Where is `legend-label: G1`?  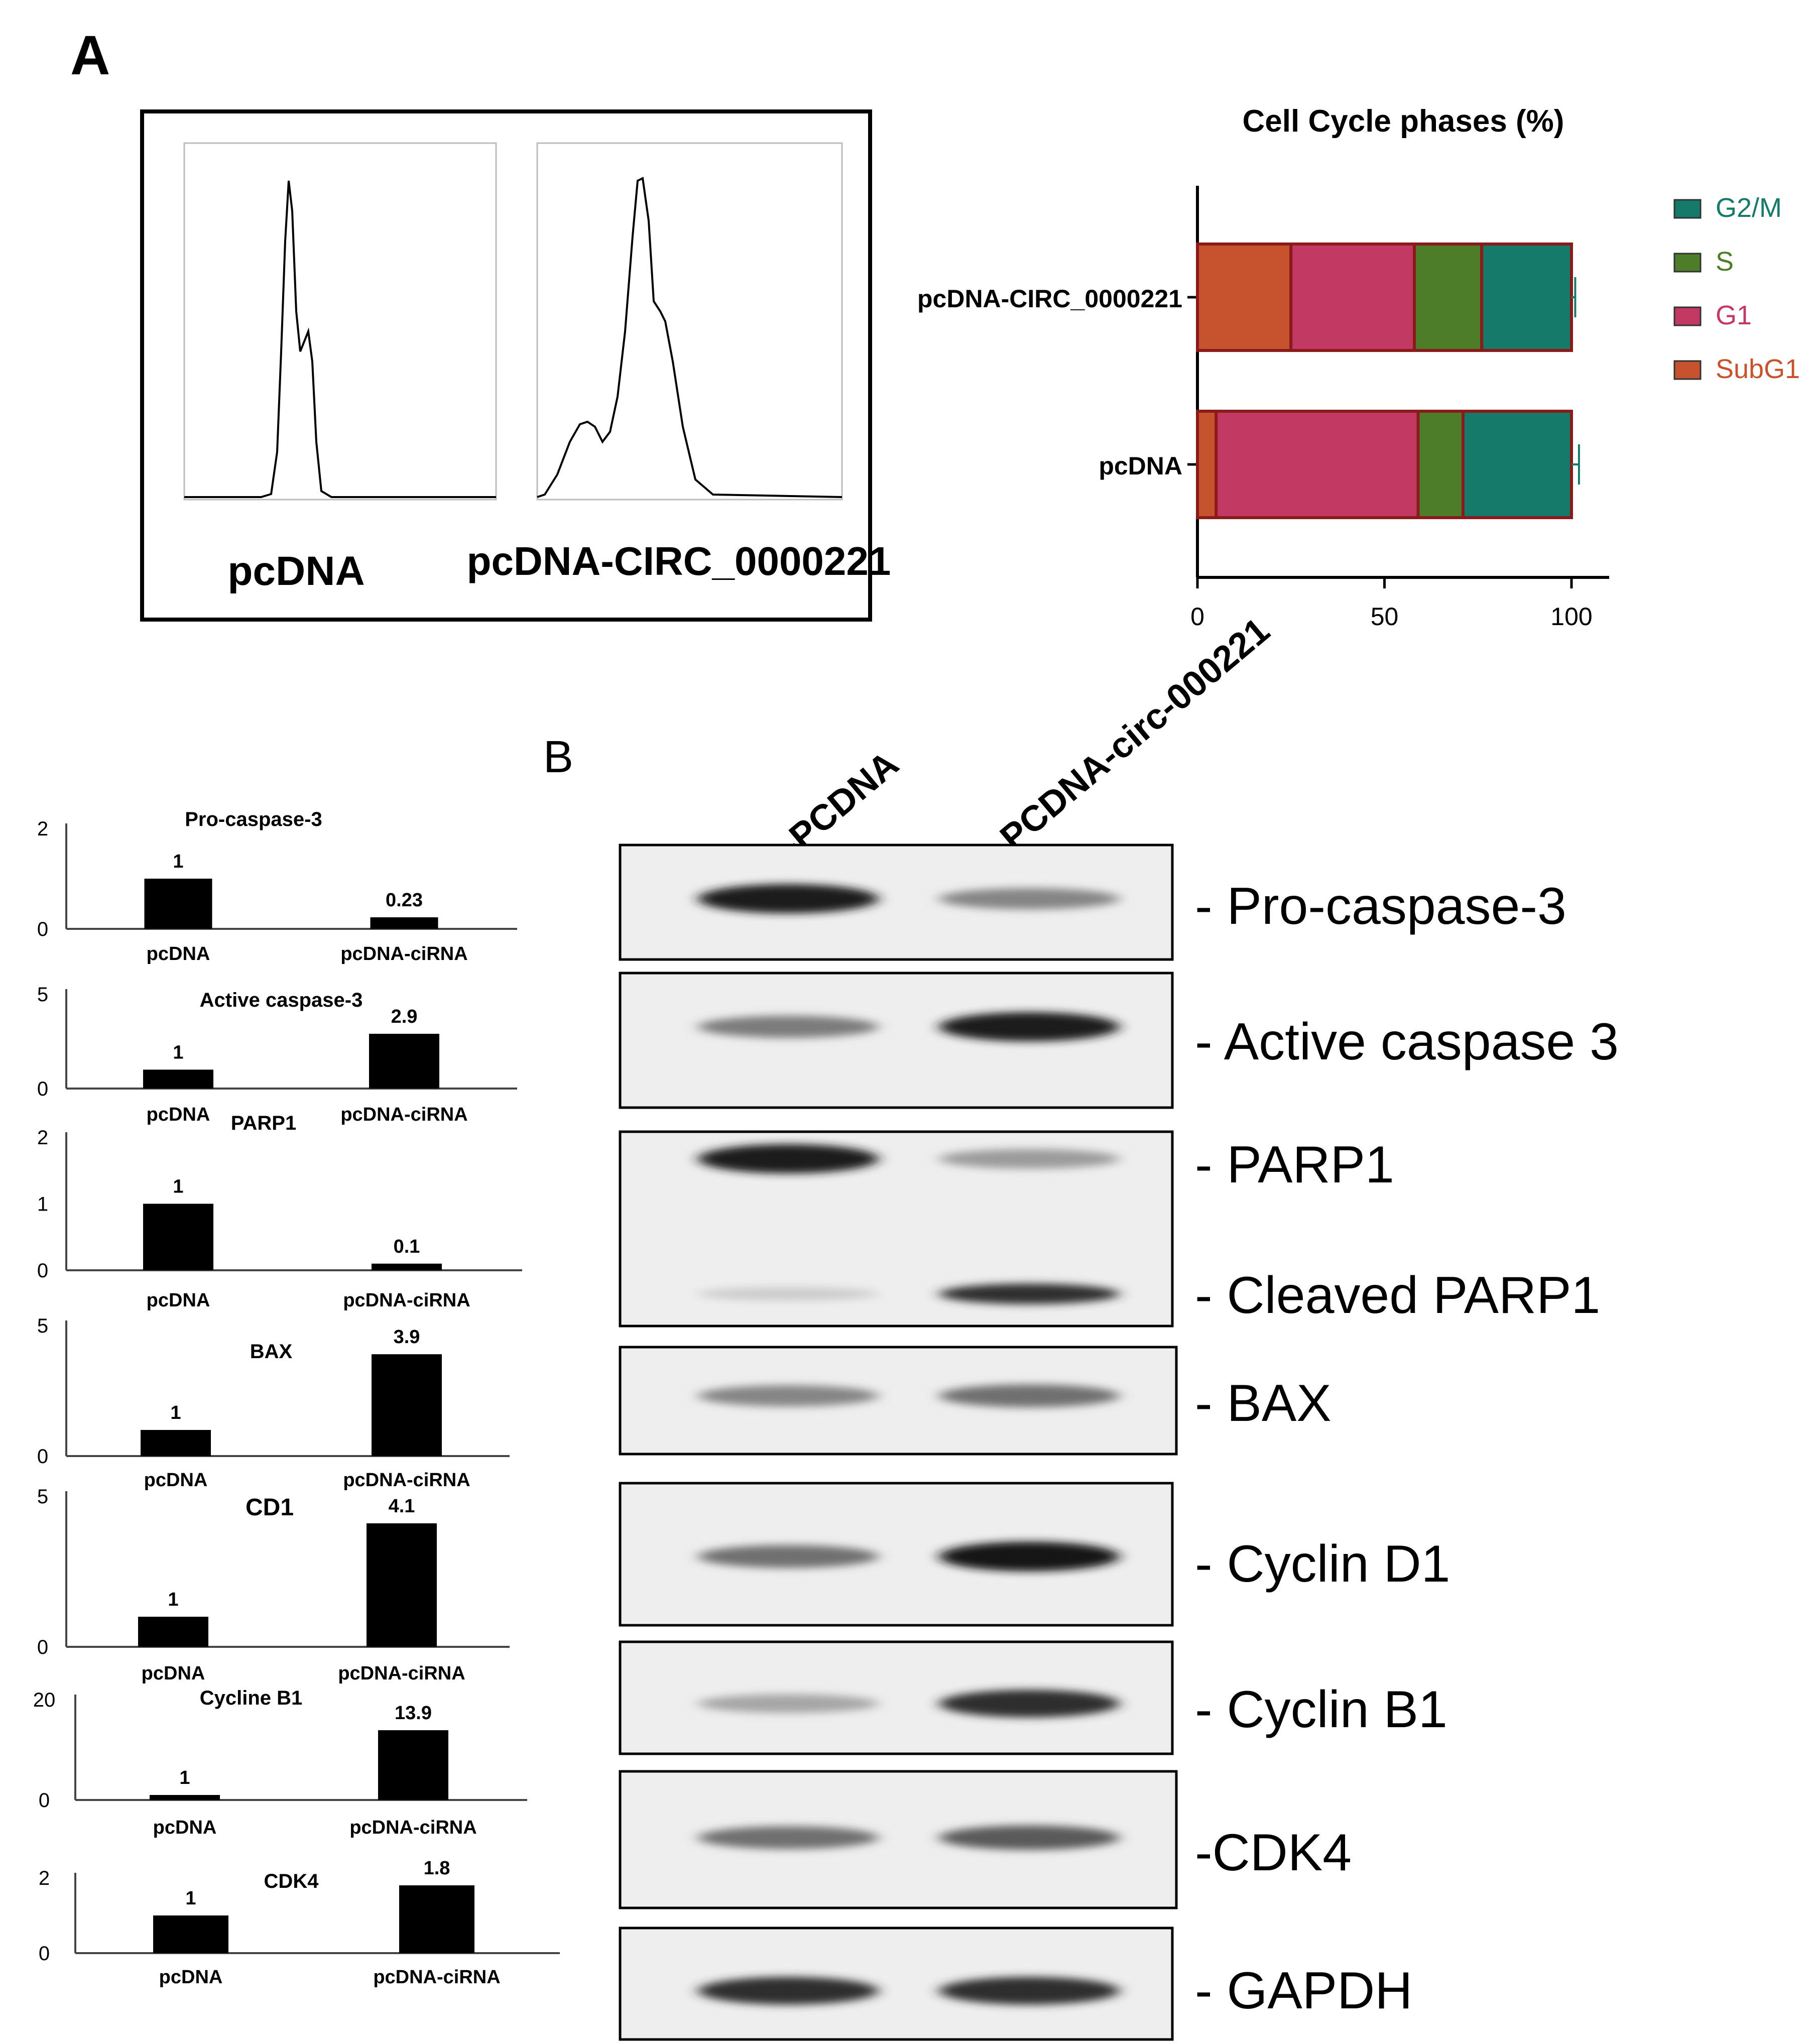 legend-label: G1 is located at coordinates (1734, 315).